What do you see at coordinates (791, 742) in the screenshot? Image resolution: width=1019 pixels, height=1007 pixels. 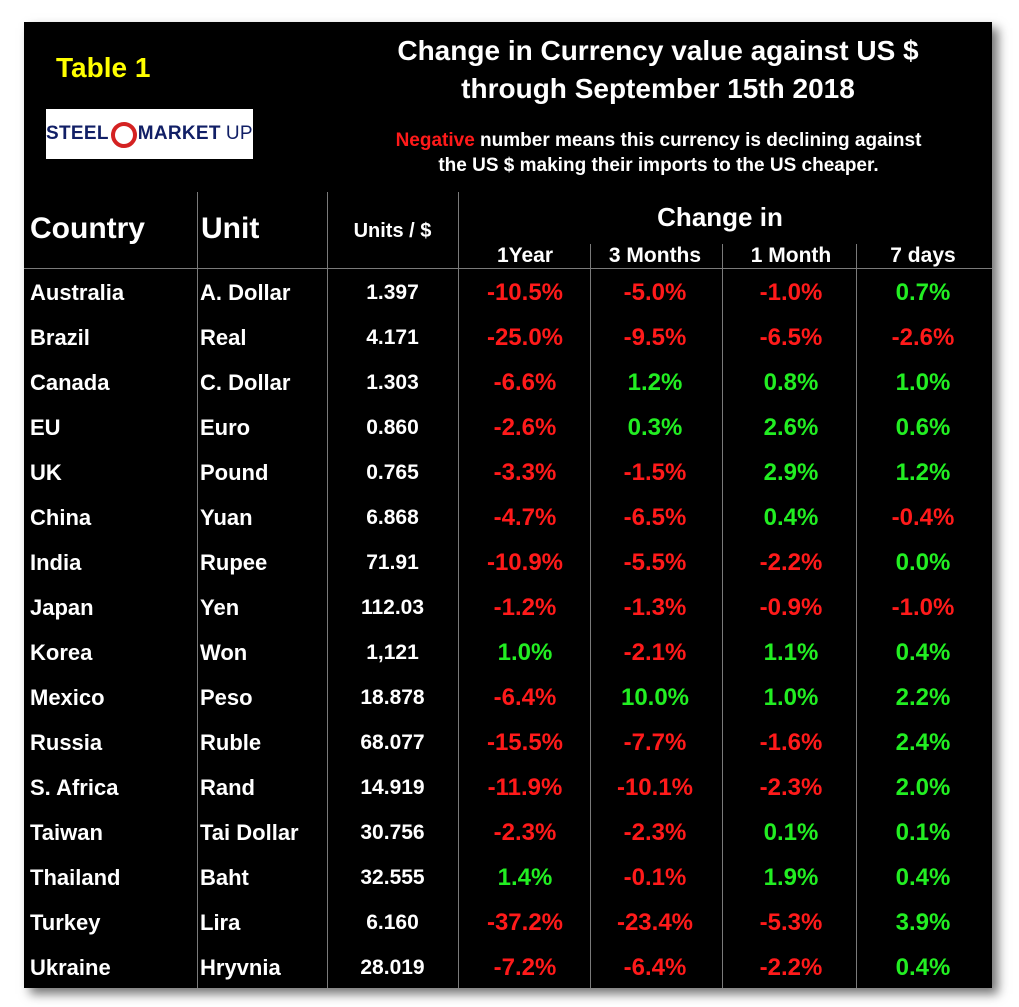 I see `change-1month-cell: -1.6%` at bounding box center [791, 742].